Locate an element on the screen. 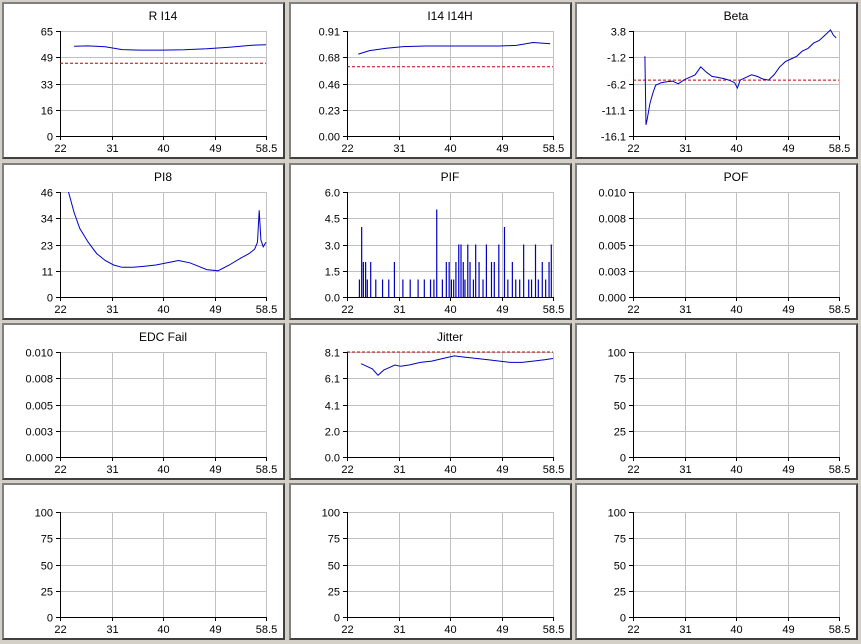 This screenshot has height=644, width=861. chart-panel-2: Beta 22 31 40 49 58.5 -16.1 -11.1 -6.2 -1.2 3.8 is located at coordinates (716, 80).